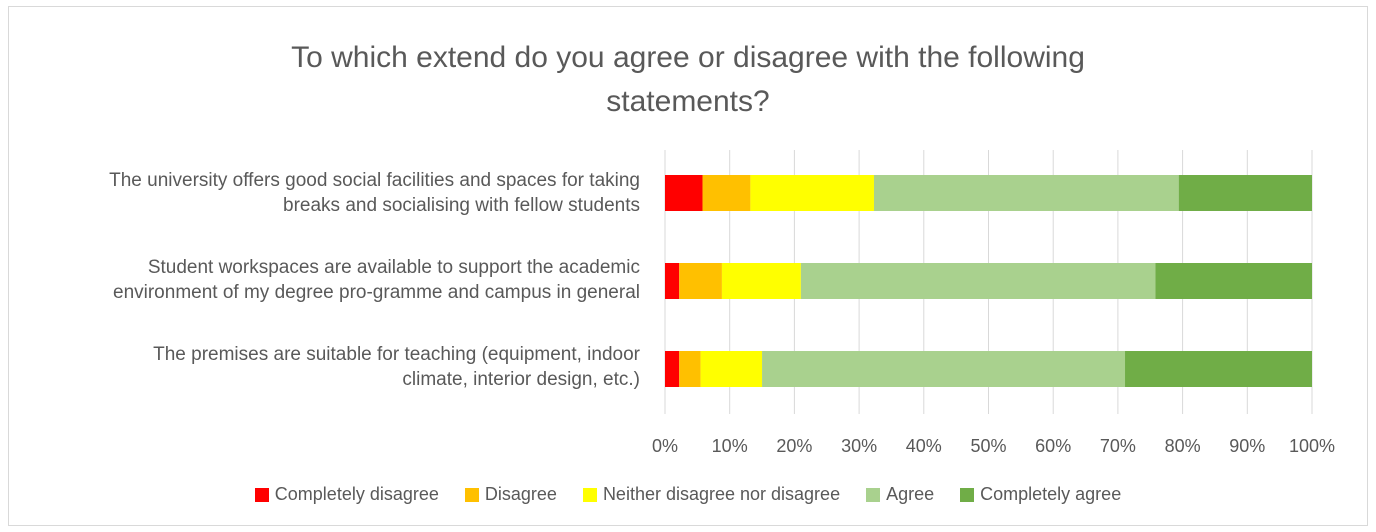  Describe the element at coordinates (1053, 446) in the screenshot. I see `x-tick-label: 60%` at that location.